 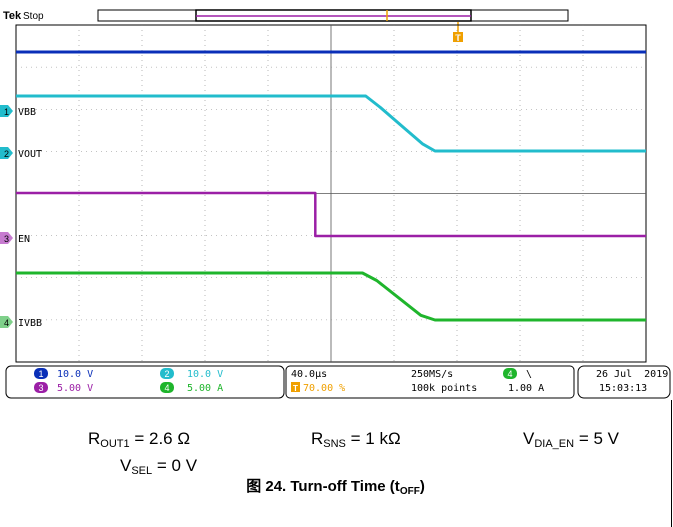 I want to click on ch2-marker-number: 2, so click(x=6, y=154).